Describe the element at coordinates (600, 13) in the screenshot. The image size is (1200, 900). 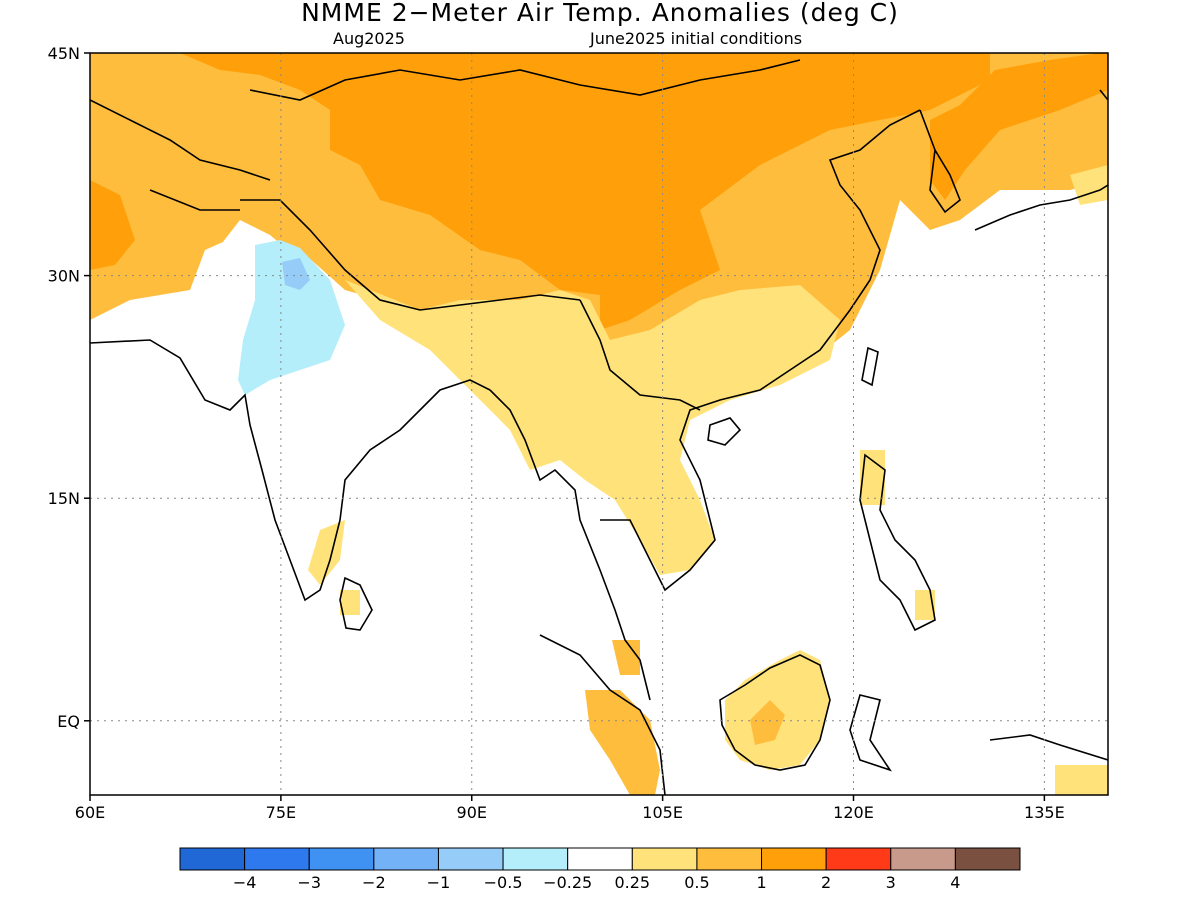
I see `map-title: NMME 2−Meter Air Temp. Anomalies (deg C)` at that location.